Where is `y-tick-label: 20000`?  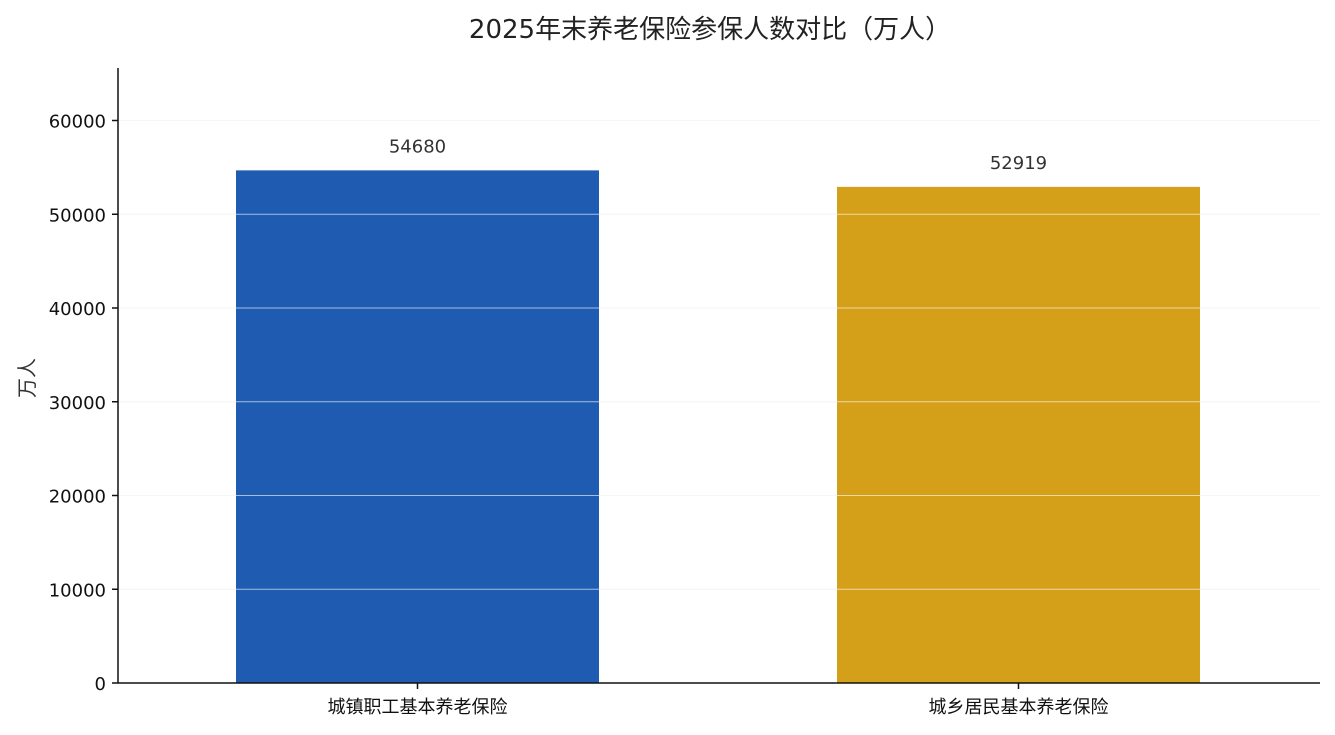
y-tick-label: 20000 is located at coordinates (77, 497).